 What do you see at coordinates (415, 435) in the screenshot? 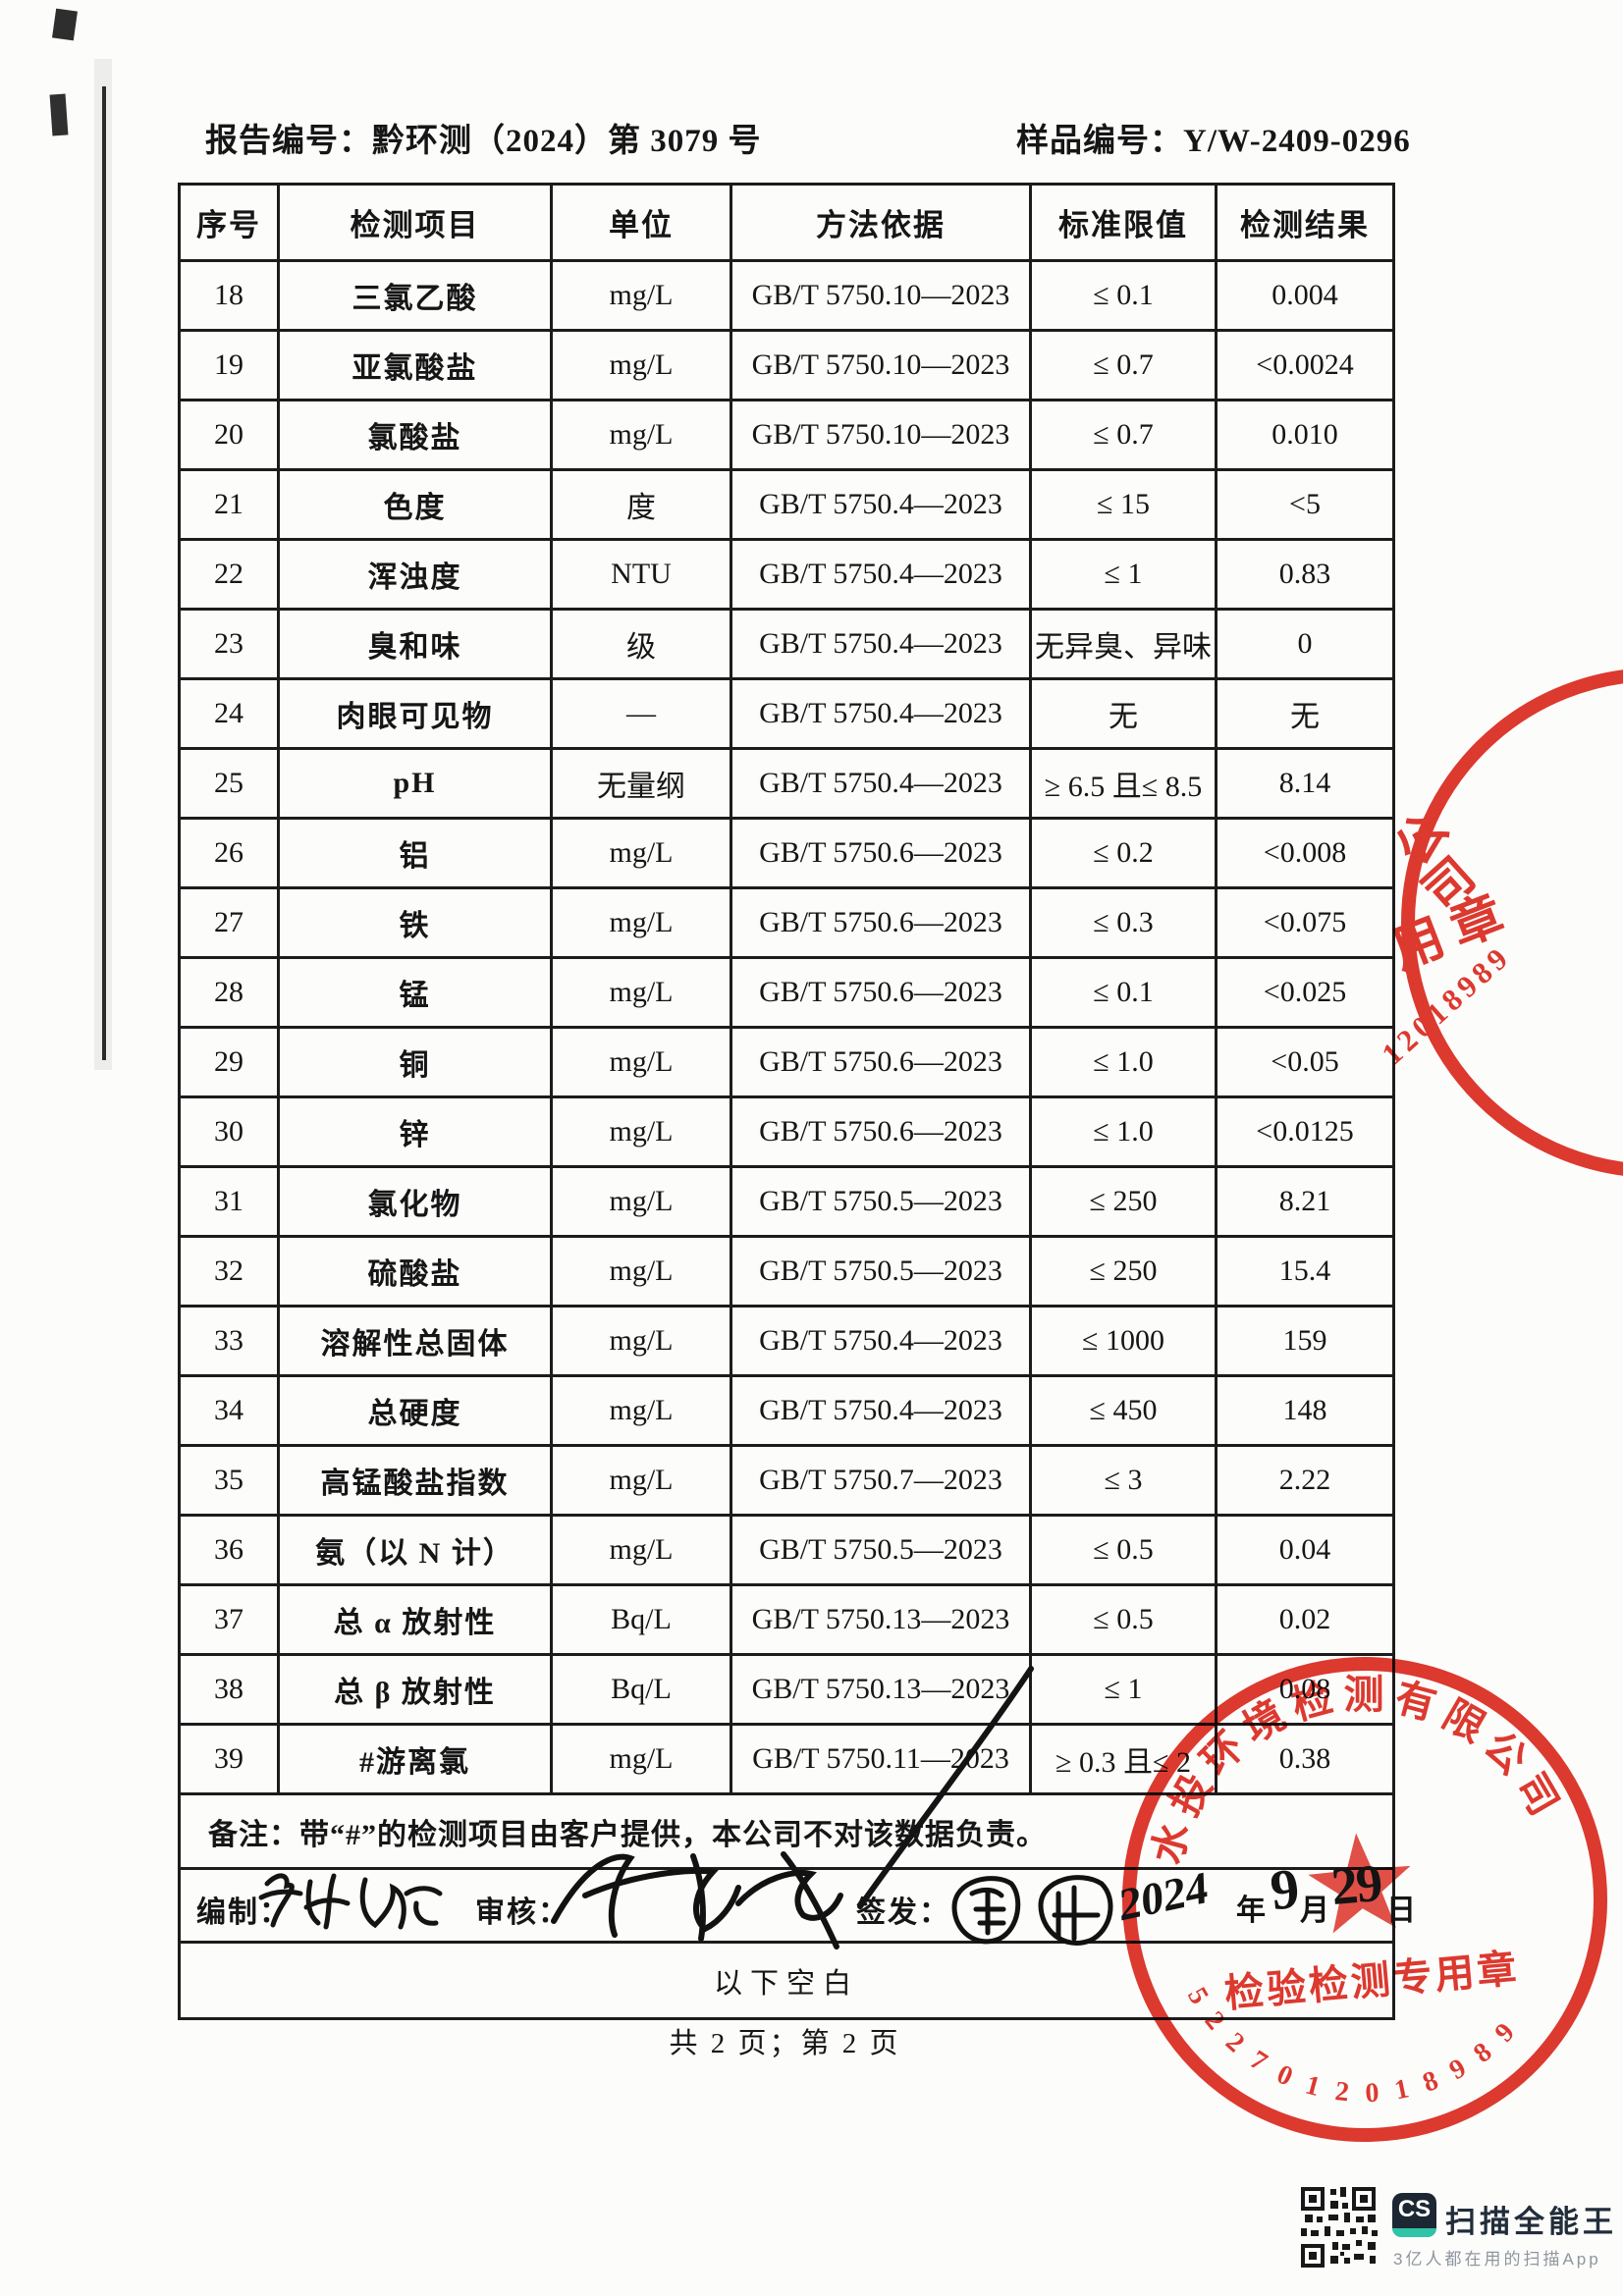
I see `cell-item: 氯酸盐` at bounding box center [415, 435].